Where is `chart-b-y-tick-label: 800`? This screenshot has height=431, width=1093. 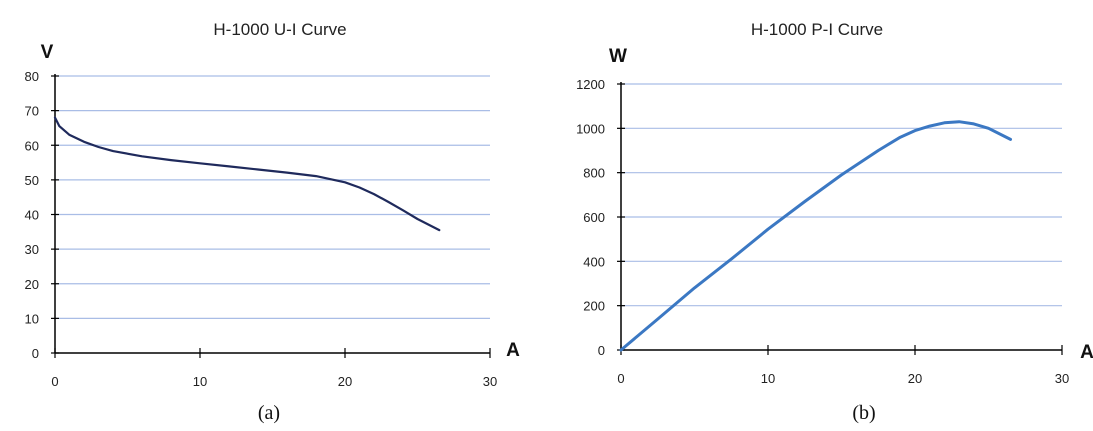 chart-b-y-tick-label: 800 is located at coordinates (594, 173).